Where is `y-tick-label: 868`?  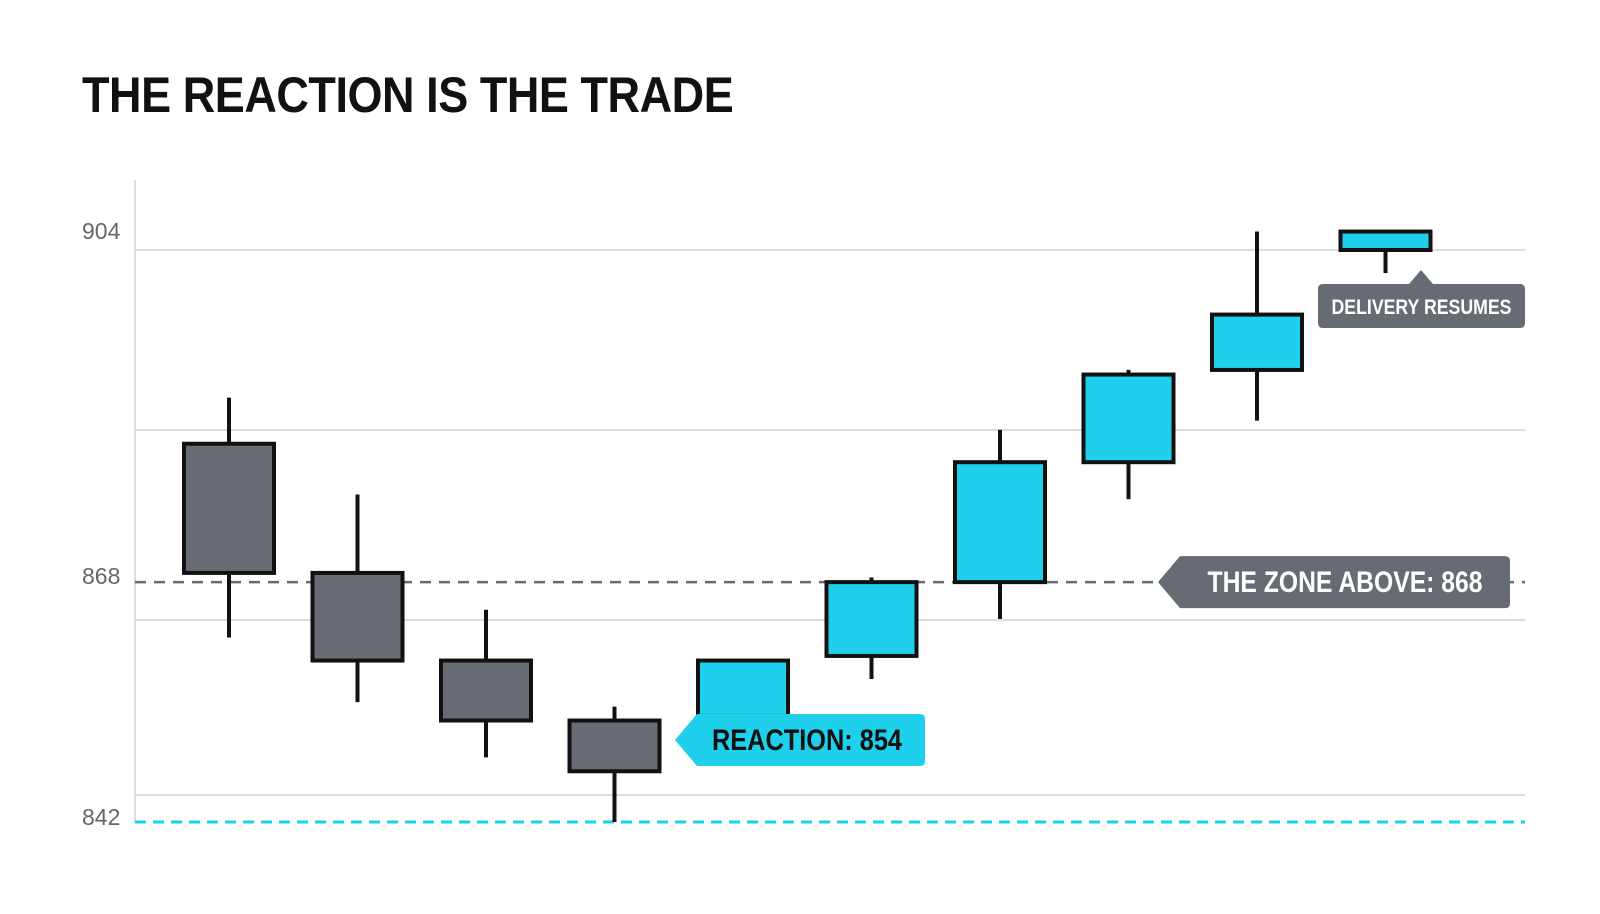
y-tick-label: 868 is located at coordinates (101, 576).